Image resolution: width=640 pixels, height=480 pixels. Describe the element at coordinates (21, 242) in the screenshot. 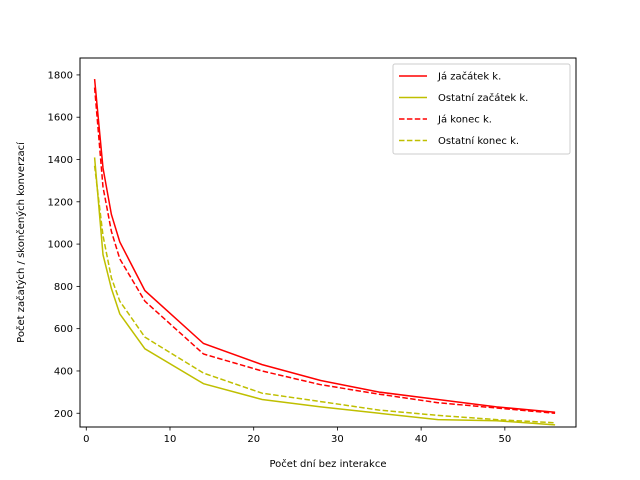

I see `y-axis-label: Počet začatých / skončených konverzací` at that location.